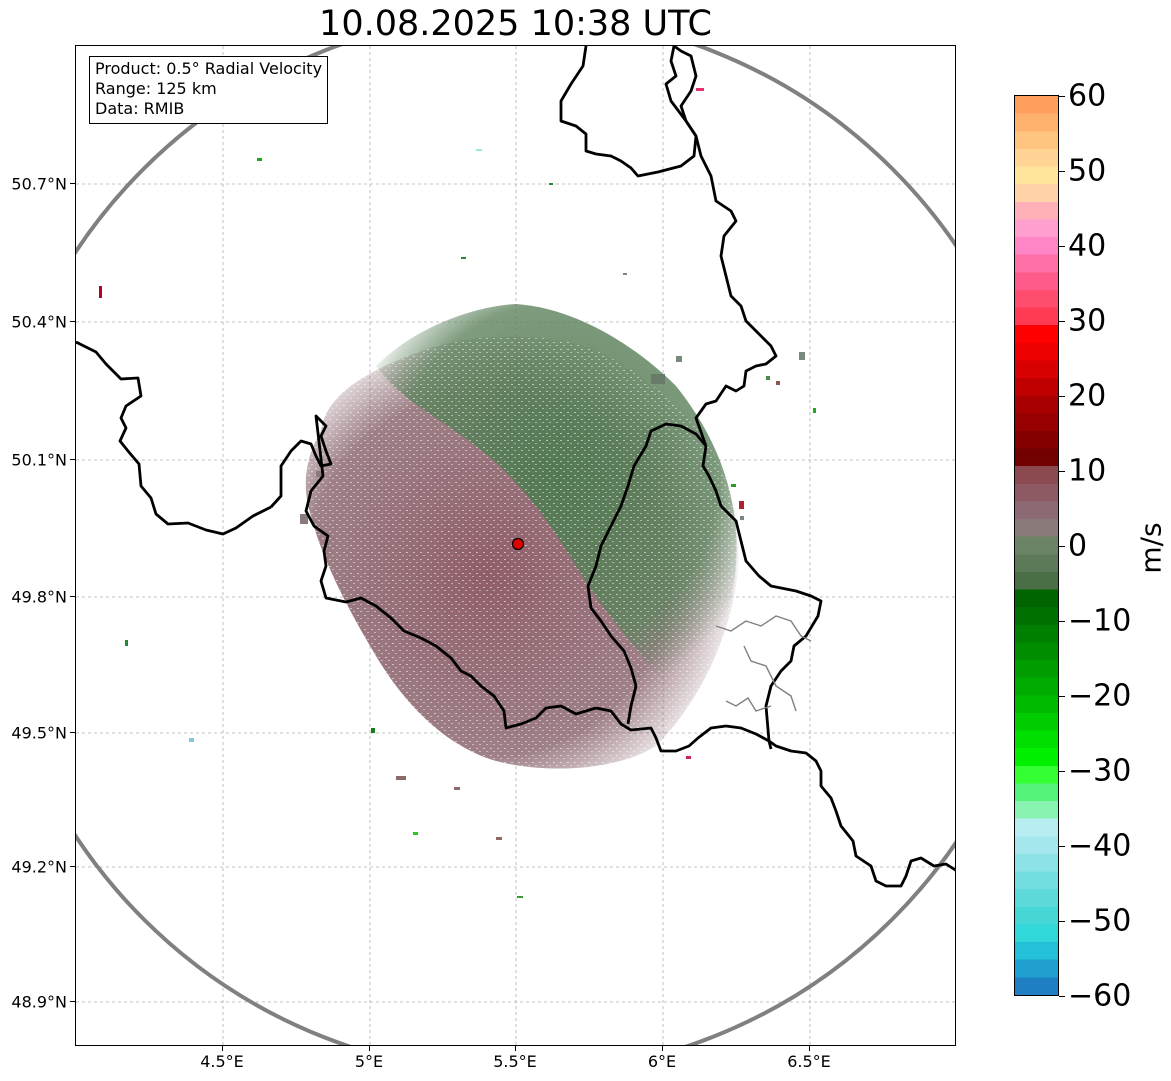 Image resolution: width=1171 pixels, height=1081 pixels. What do you see at coordinates (1100, 621) in the screenshot?
I see `colorbar-tick-label: −10` at bounding box center [1100, 621].